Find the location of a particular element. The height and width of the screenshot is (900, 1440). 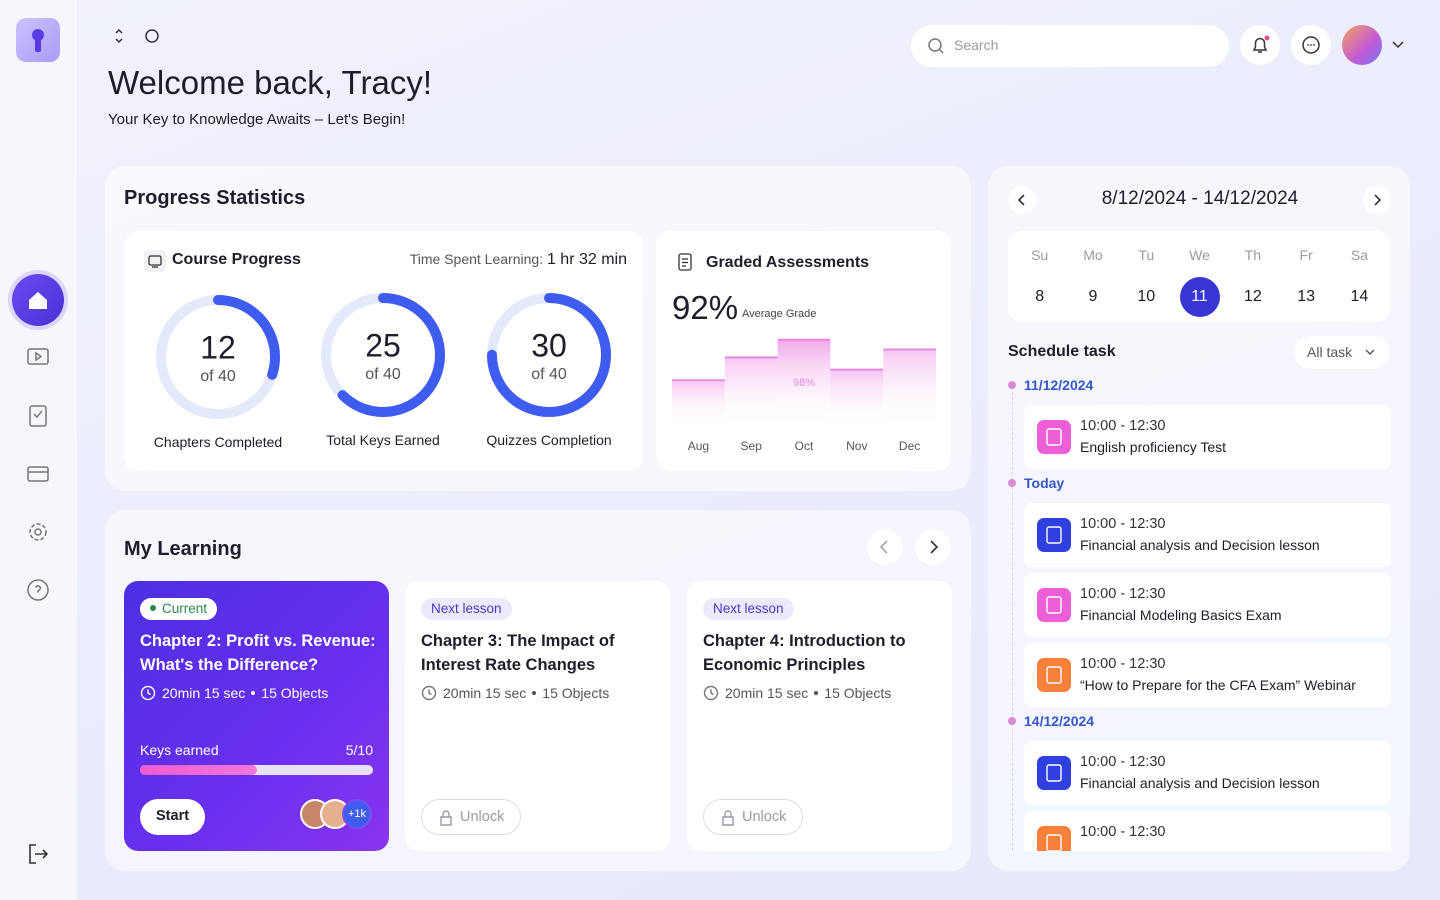

task-card: 10:00 - 12:30 is located at coordinates (1207, 831).